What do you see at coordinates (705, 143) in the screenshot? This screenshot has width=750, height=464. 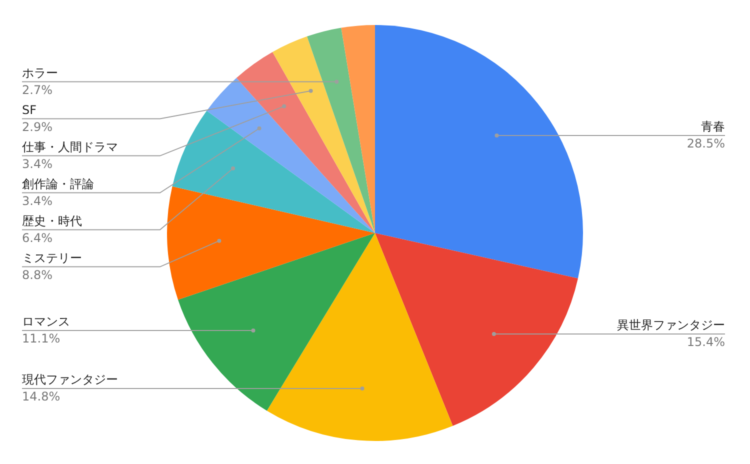 I see `data-label: 28.5%` at bounding box center [705, 143].